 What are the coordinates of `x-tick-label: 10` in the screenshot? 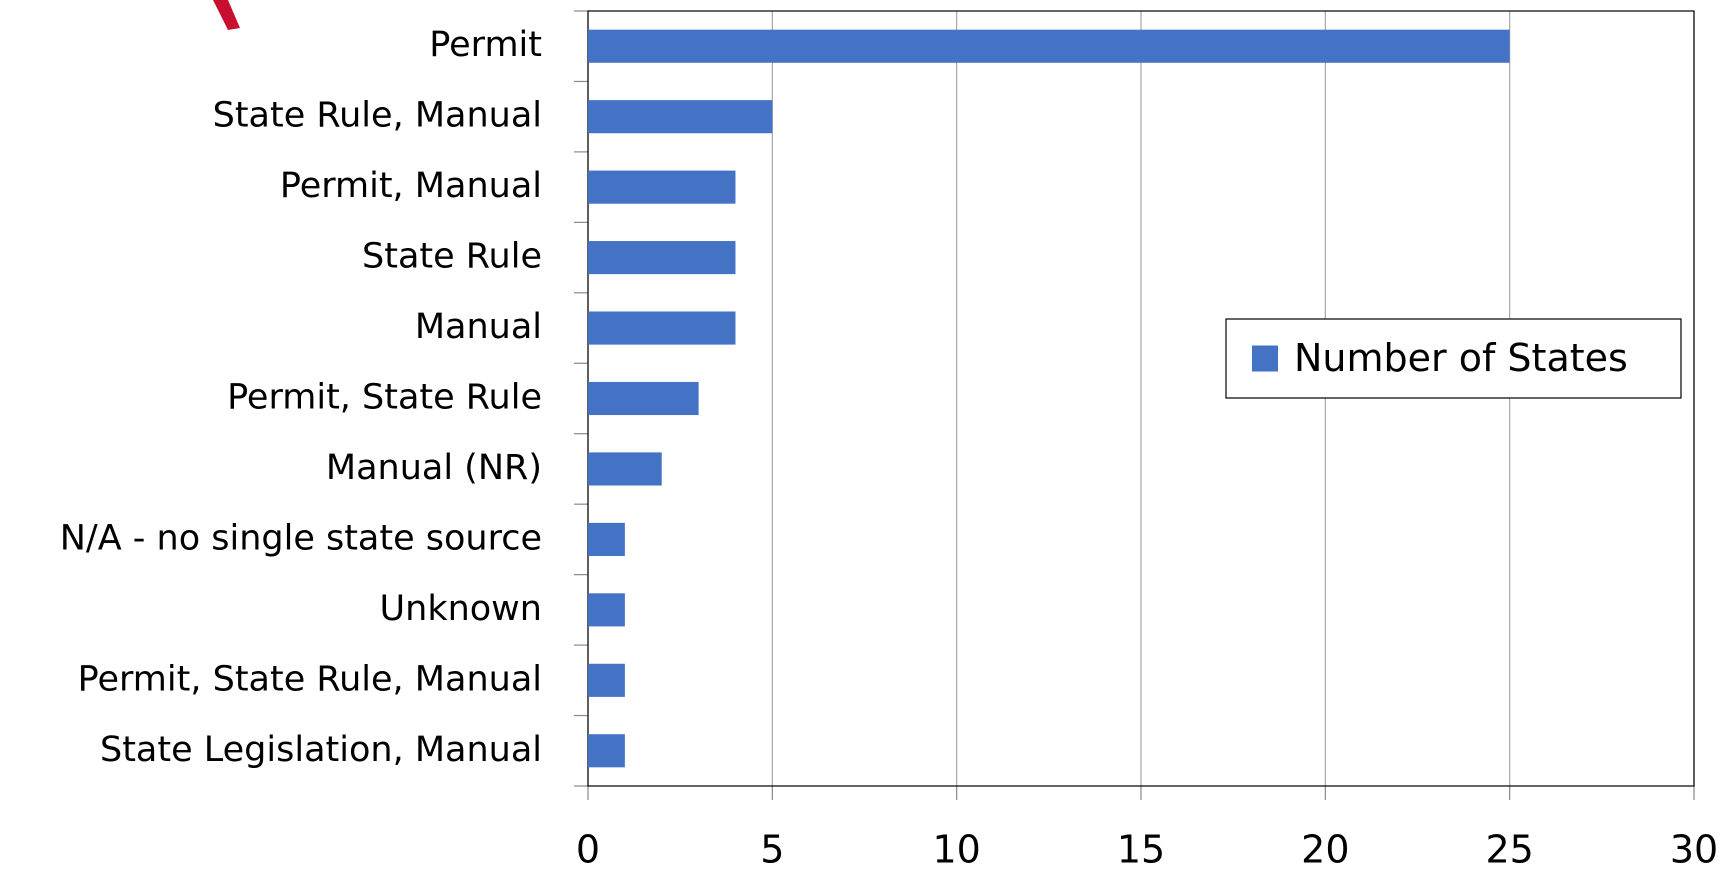 It's located at (956, 850).